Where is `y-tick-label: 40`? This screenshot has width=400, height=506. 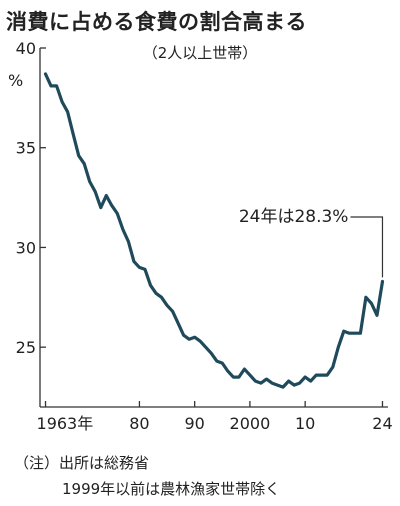 y-tick-label: 40 is located at coordinates (26, 48).